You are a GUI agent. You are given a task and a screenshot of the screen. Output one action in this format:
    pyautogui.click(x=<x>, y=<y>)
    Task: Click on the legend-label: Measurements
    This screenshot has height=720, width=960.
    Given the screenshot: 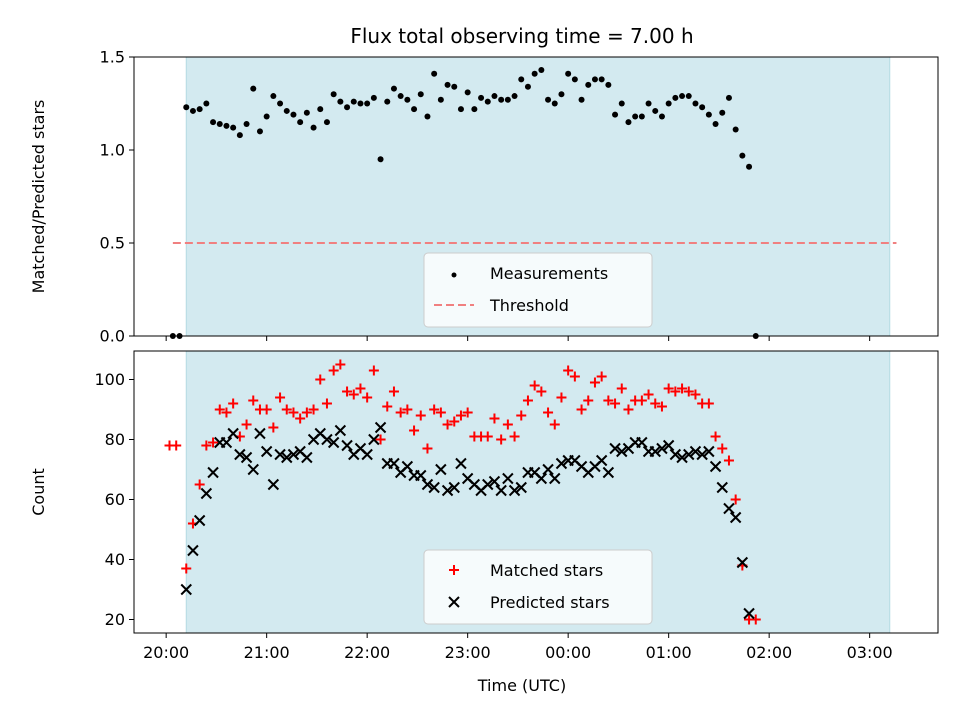 What is the action you would take?
    pyautogui.click(x=549, y=273)
    